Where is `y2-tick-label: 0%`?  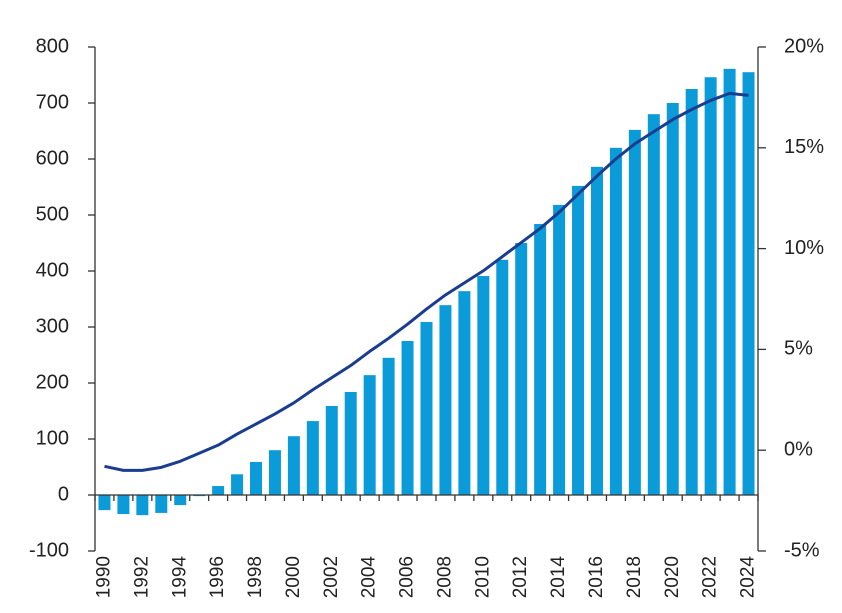 y2-tick-label: 0% is located at coordinates (798, 449).